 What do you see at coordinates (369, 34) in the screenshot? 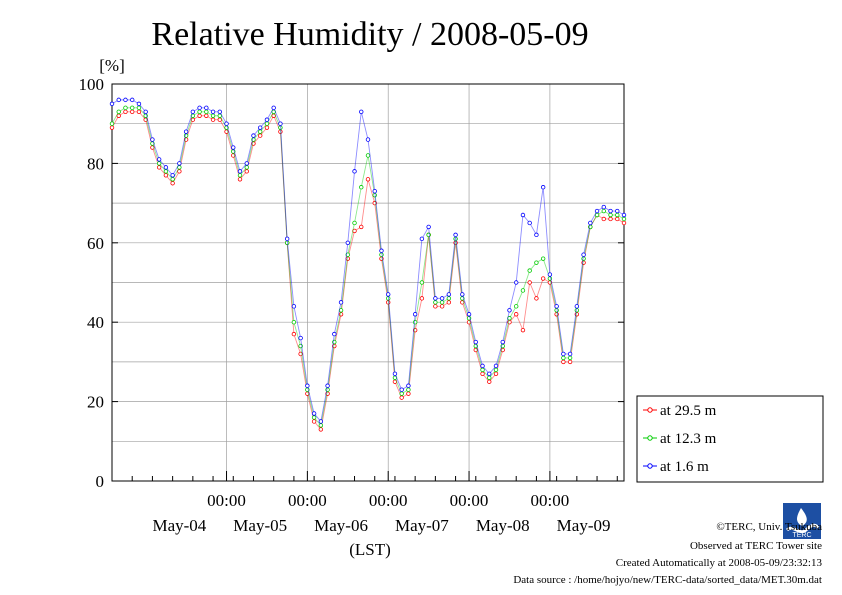
I see `chart-title: Relative Humidity / 2008-05-09` at bounding box center [369, 34].